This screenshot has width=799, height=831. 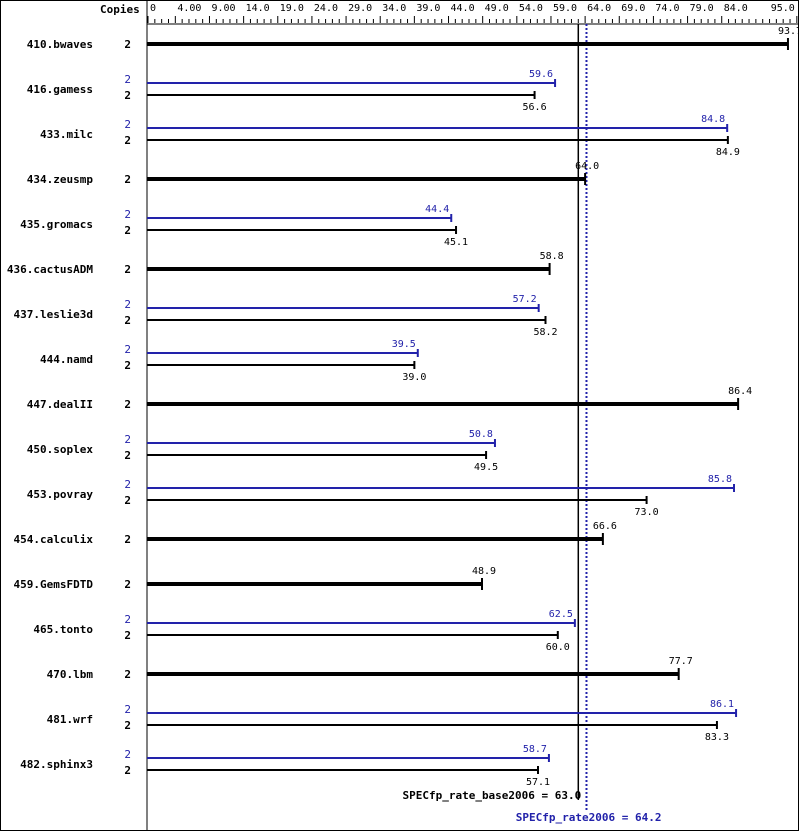 I want to click on axis-tick-label: 84.0, so click(x=736, y=8).